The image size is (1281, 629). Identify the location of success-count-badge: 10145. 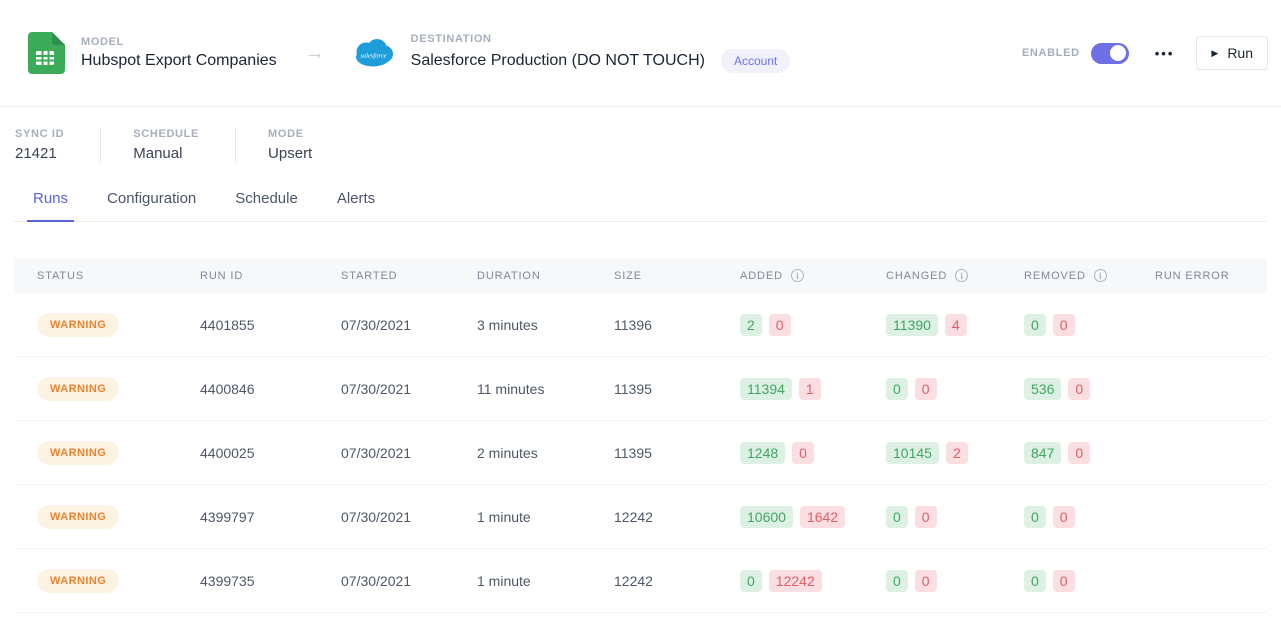
(912, 452).